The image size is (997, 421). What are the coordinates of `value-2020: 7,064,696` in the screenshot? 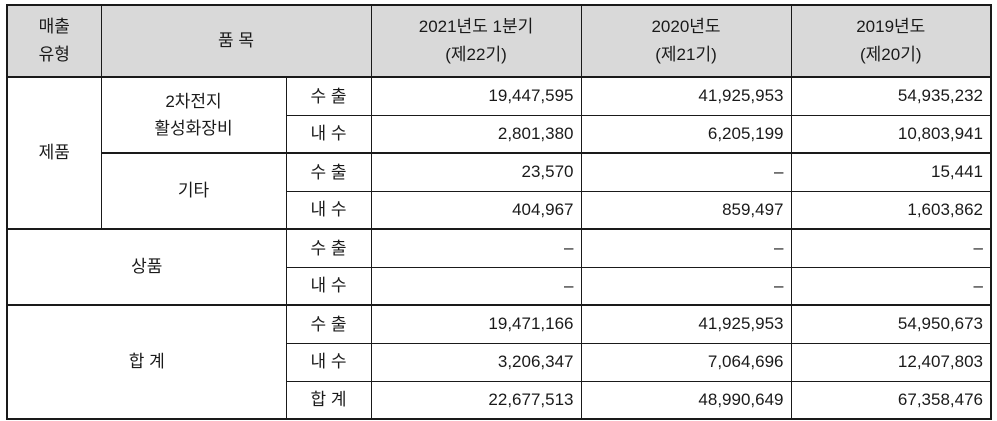 It's located at (686, 362).